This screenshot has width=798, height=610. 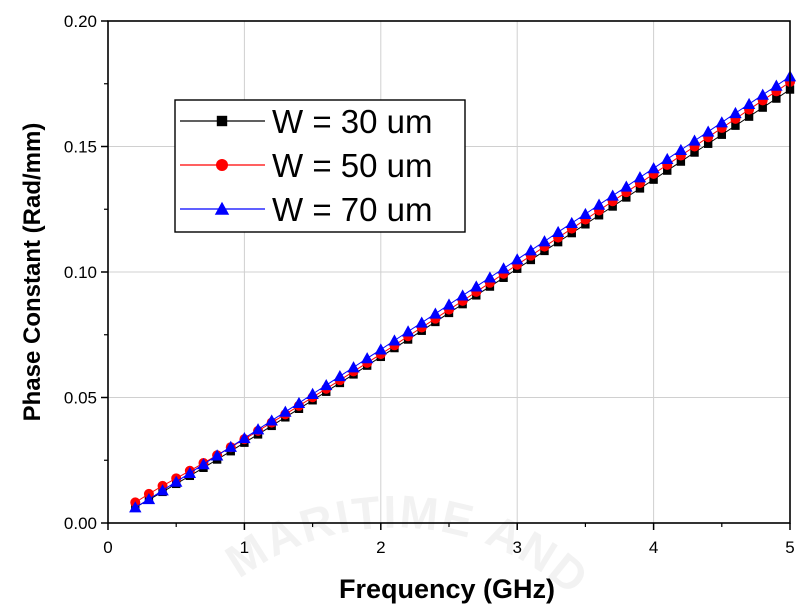 What do you see at coordinates (352, 209) in the screenshot?
I see `legend-label: W = 70 um` at bounding box center [352, 209].